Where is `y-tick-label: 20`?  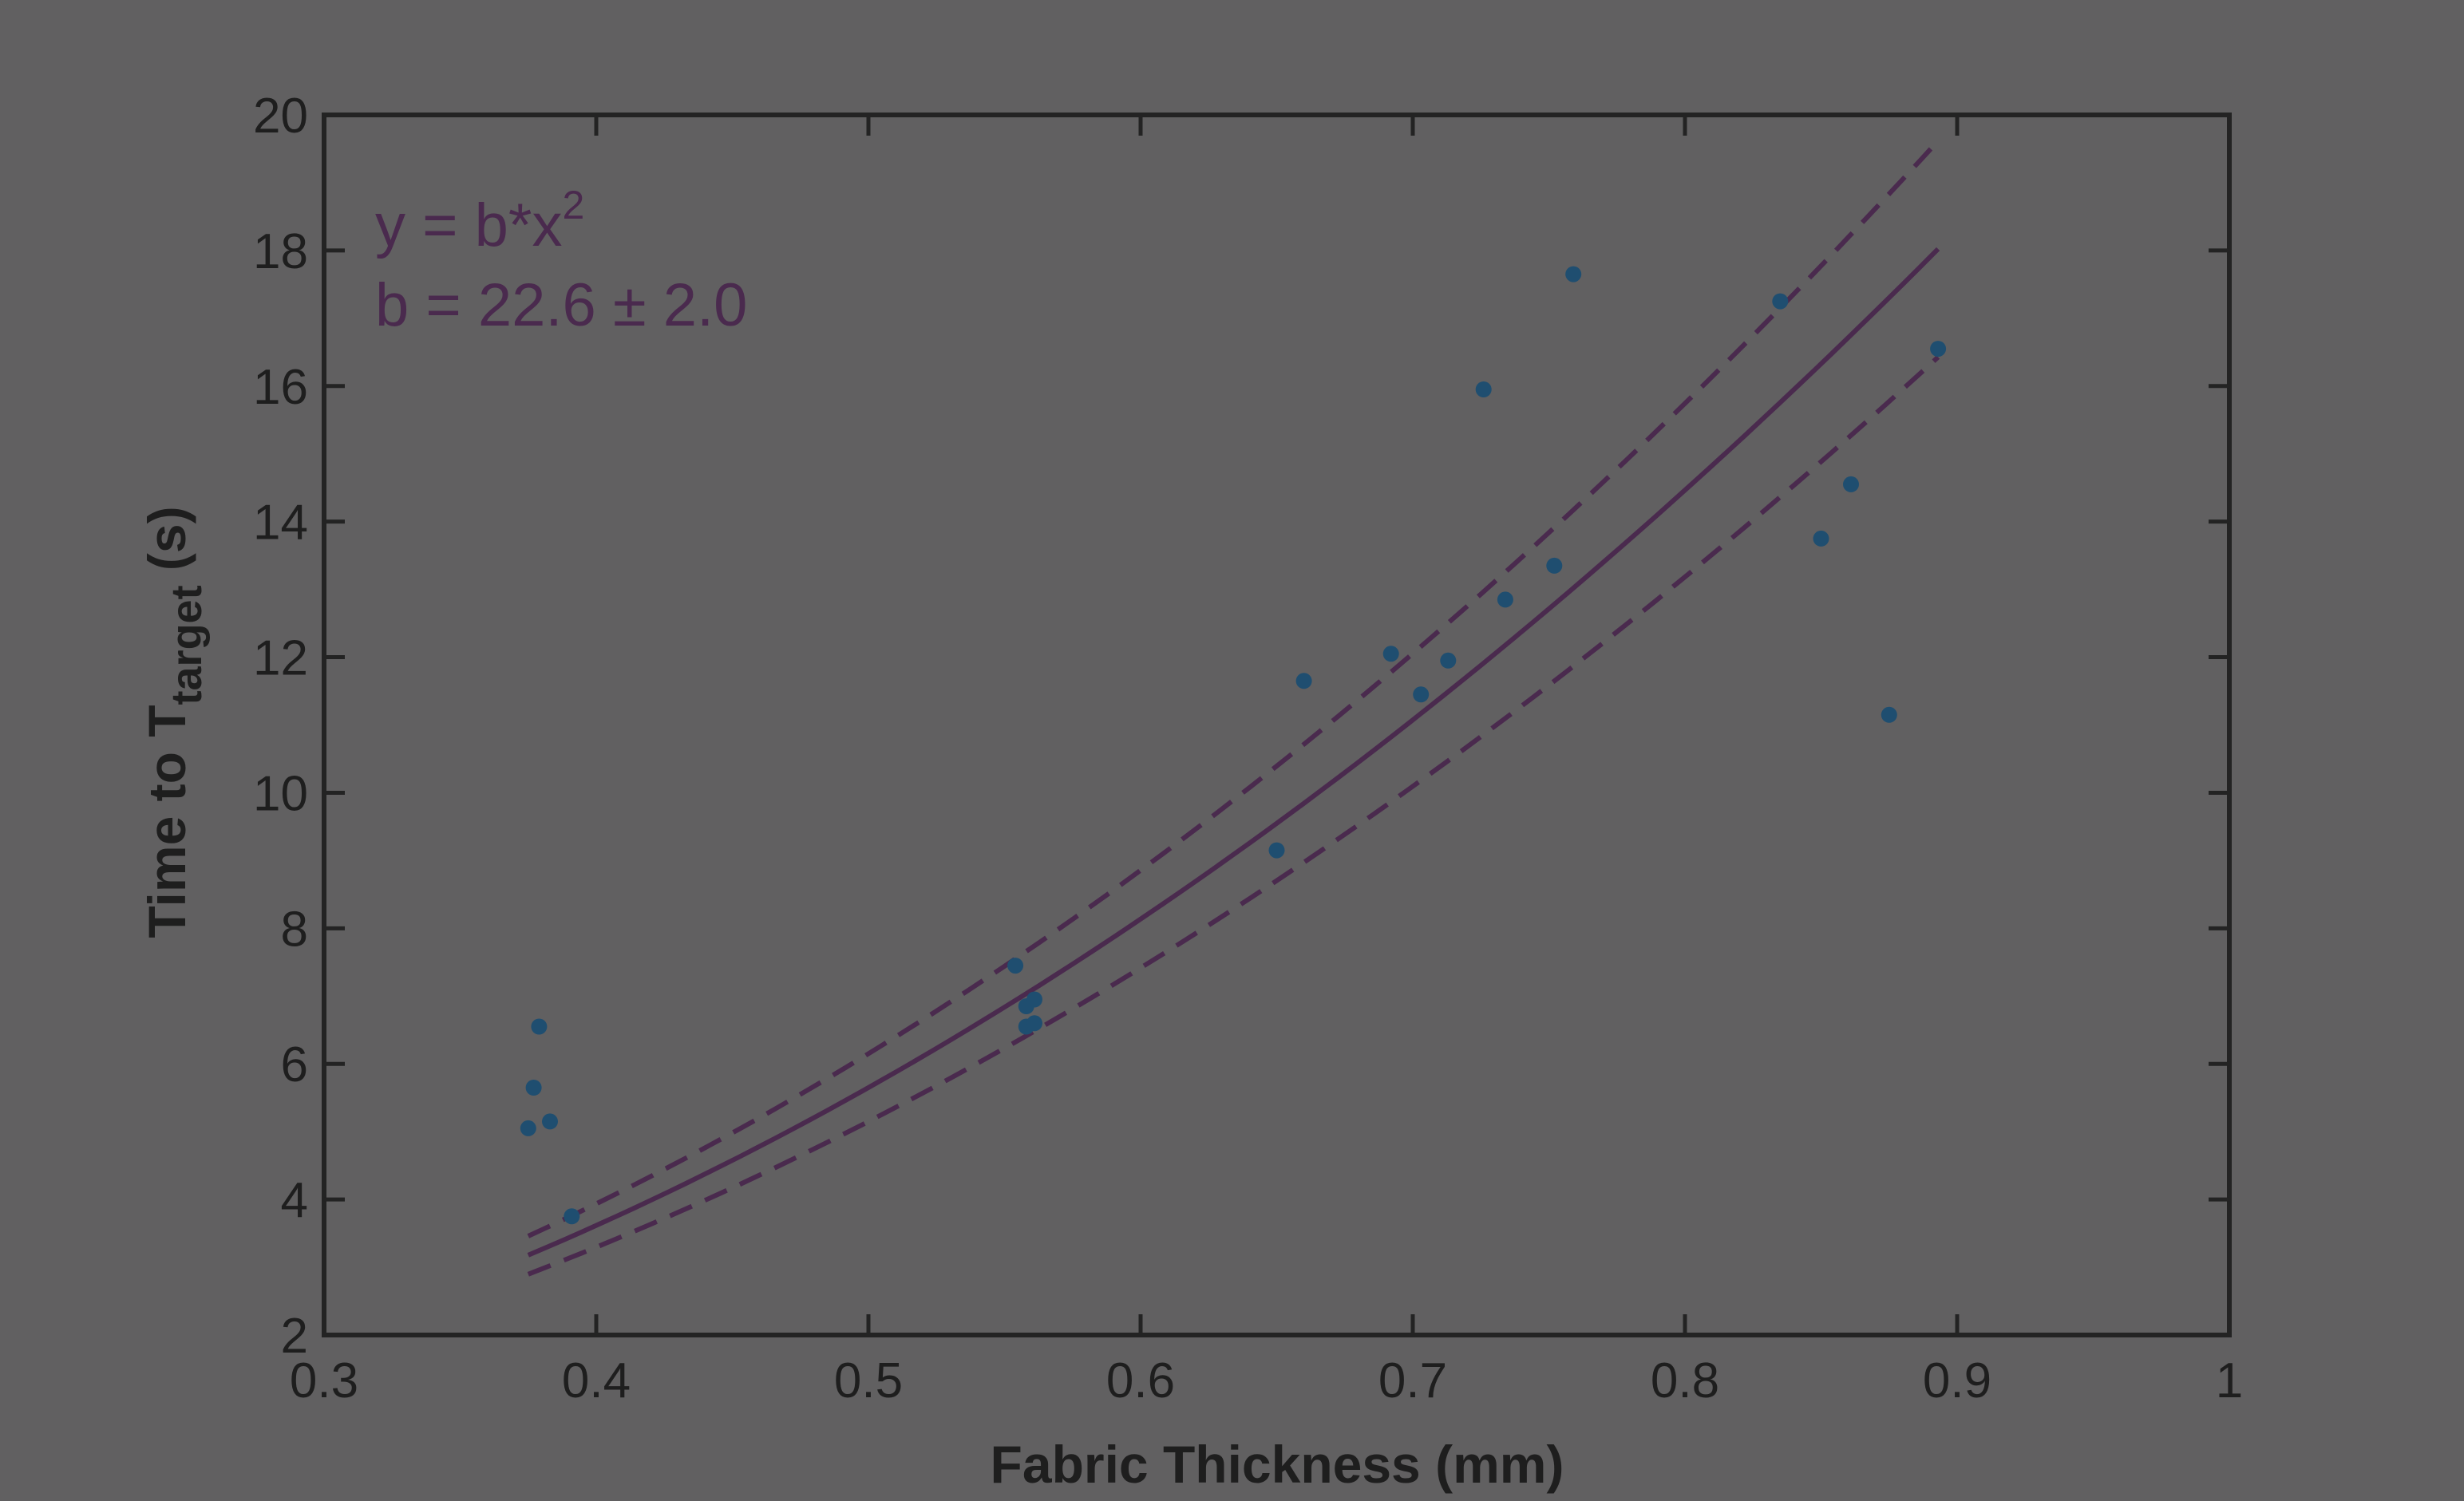 y-tick-label: 20 is located at coordinates (280, 117).